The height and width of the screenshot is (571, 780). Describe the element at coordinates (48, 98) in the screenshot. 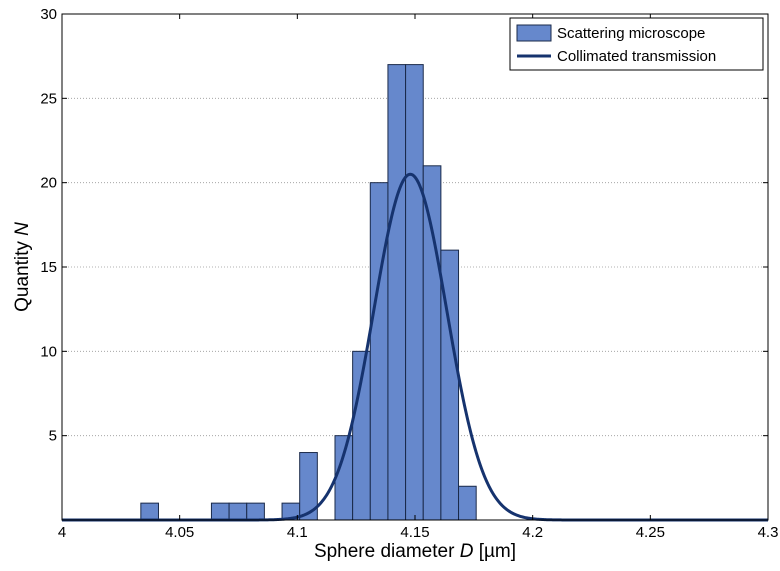

I see `y-tick-label: 25` at that location.